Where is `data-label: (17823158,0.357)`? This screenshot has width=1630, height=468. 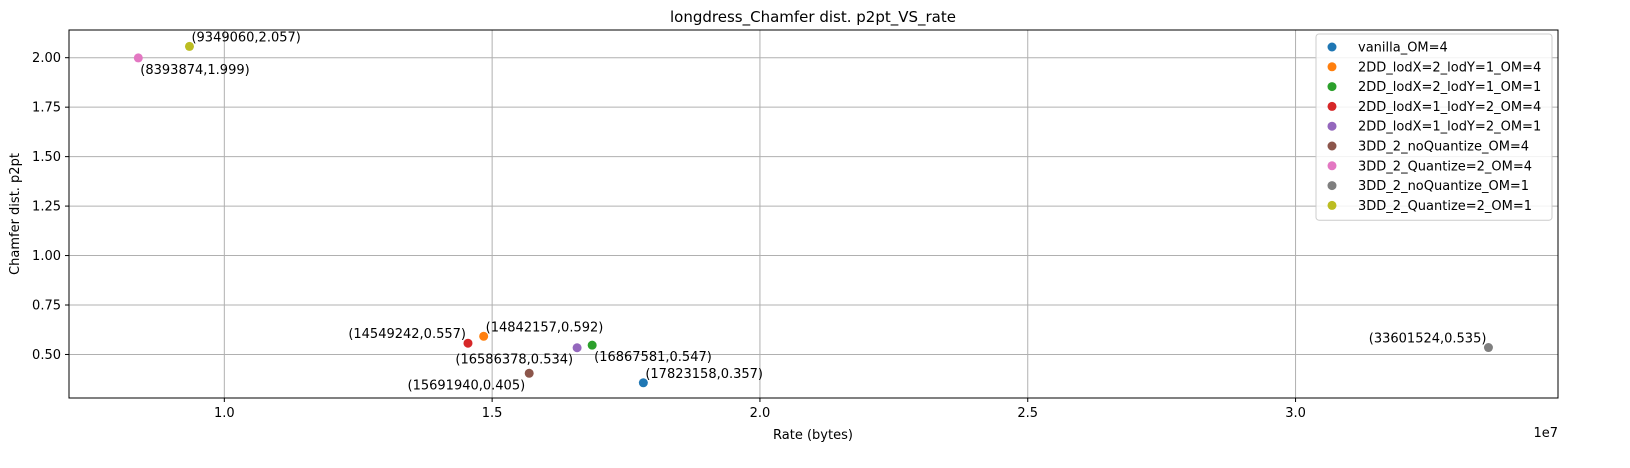 data-label: (17823158,0.357) is located at coordinates (704, 374).